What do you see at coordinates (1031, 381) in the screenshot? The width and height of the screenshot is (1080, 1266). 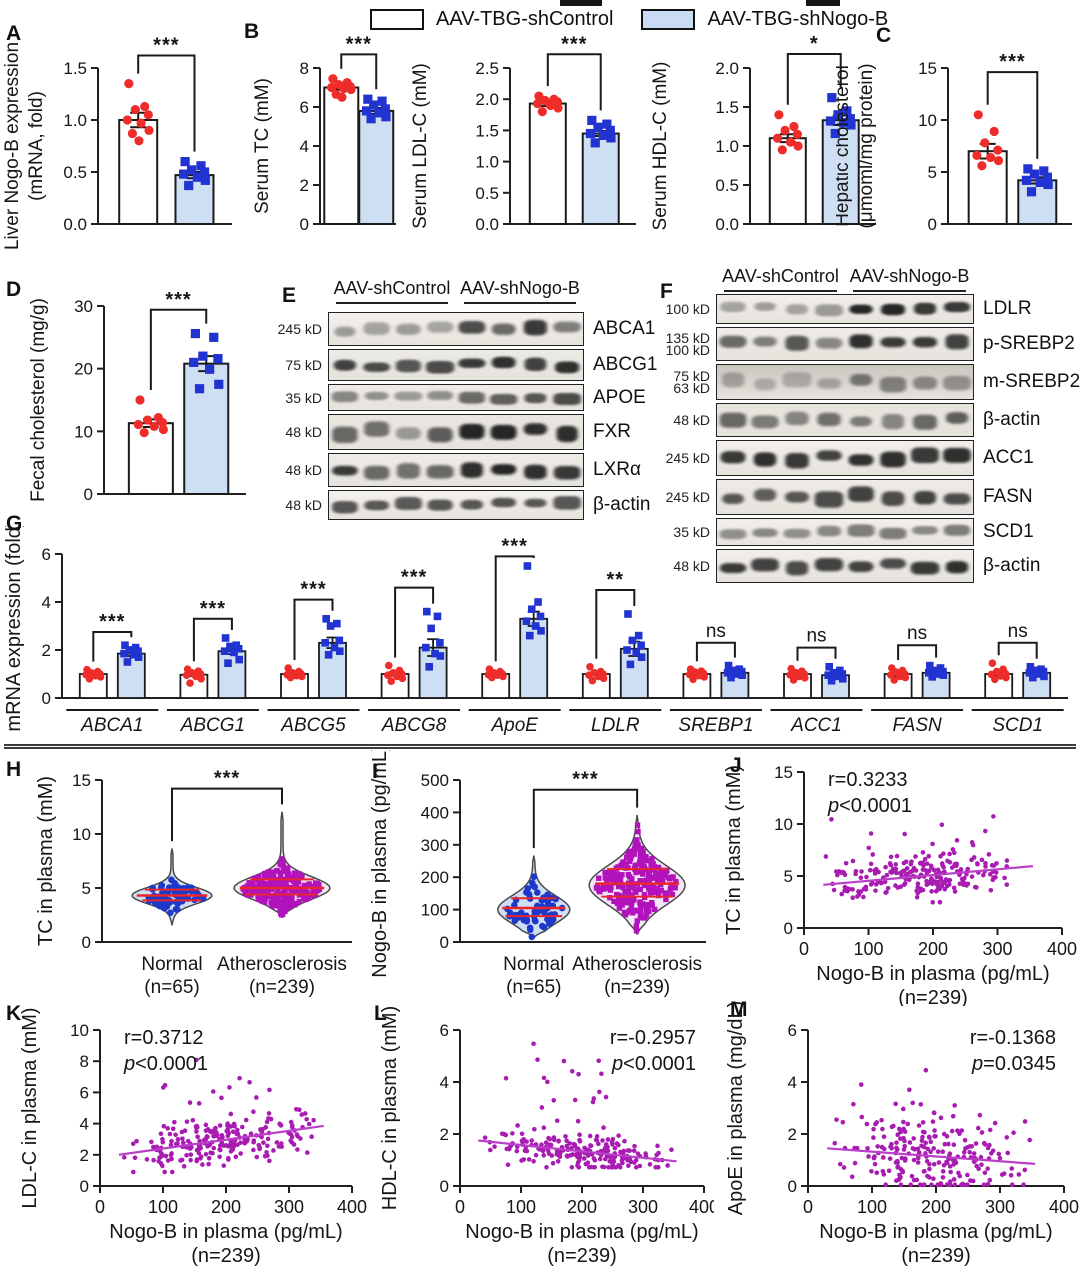 I see `protein-label: m-SREBP2` at bounding box center [1031, 381].